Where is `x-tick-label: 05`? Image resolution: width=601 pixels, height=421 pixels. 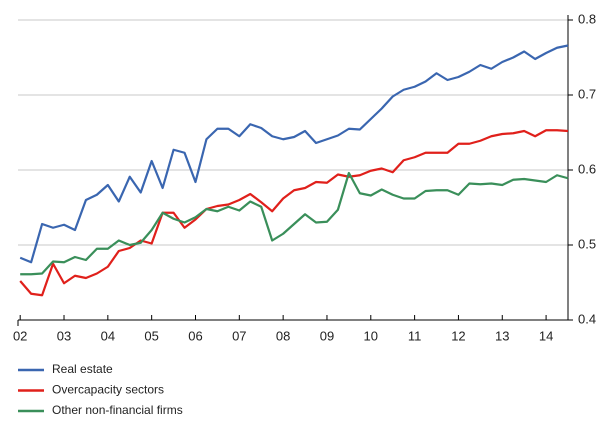 x-tick-label: 05 is located at coordinates (151, 335).